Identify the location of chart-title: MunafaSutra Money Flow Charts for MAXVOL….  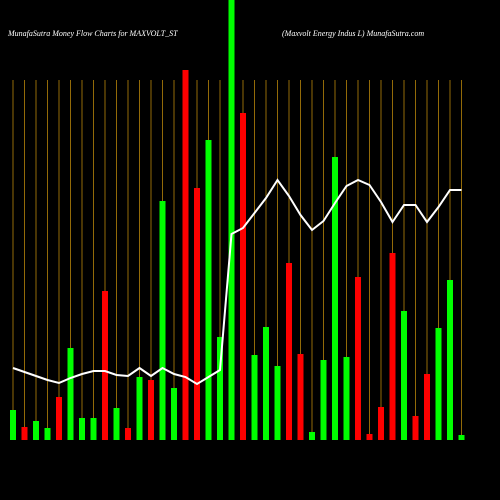
(92, 33).